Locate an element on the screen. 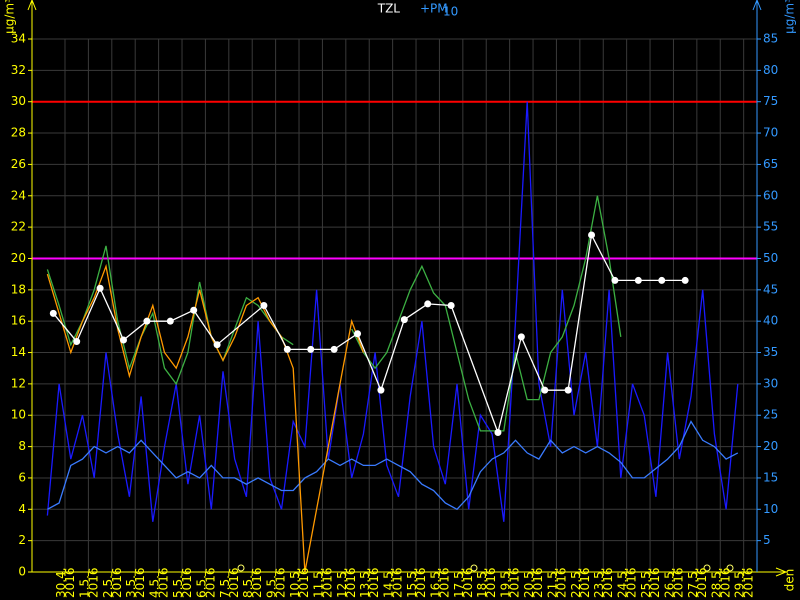 The image size is (800, 600). y-tick-label: 4 is located at coordinates (22, 509).